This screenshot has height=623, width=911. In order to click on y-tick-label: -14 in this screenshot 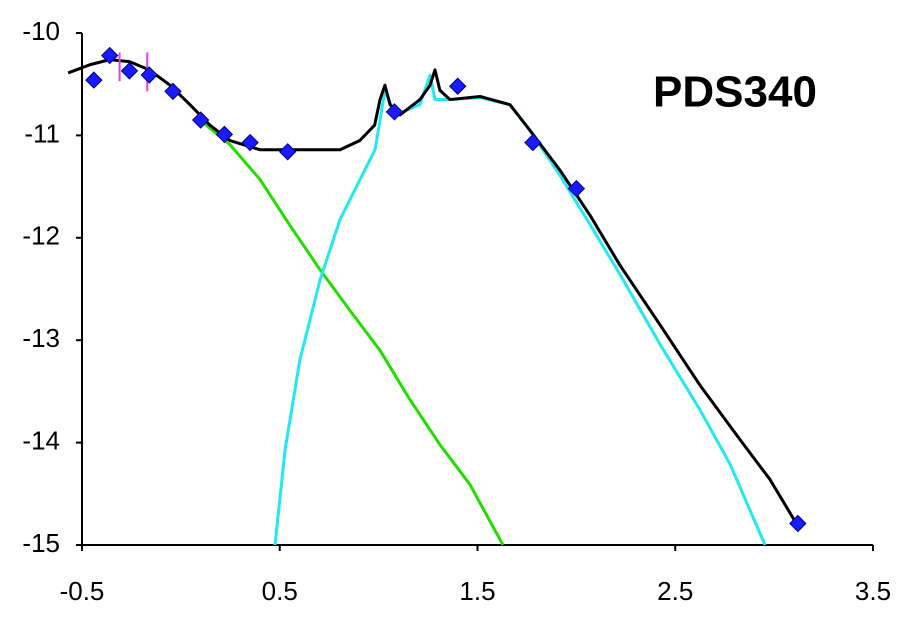, I will do `click(41, 440)`.